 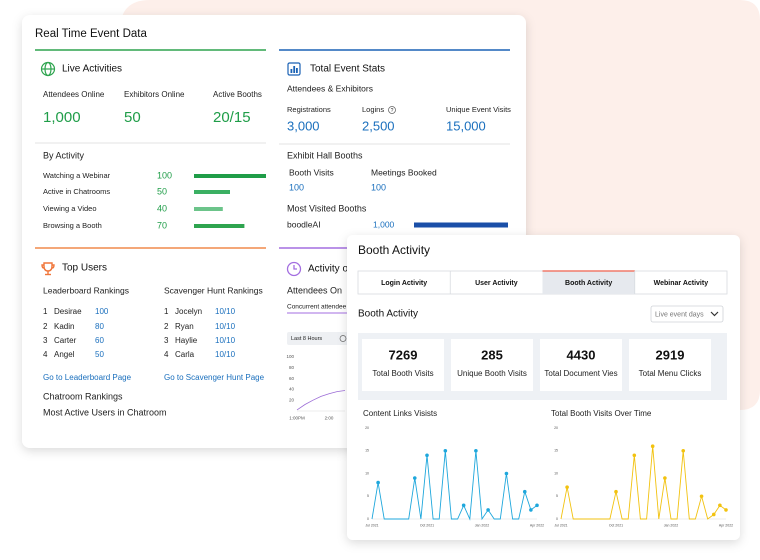 I want to click on kpi-label: Total Document Vies, so click(x=580, y=373).